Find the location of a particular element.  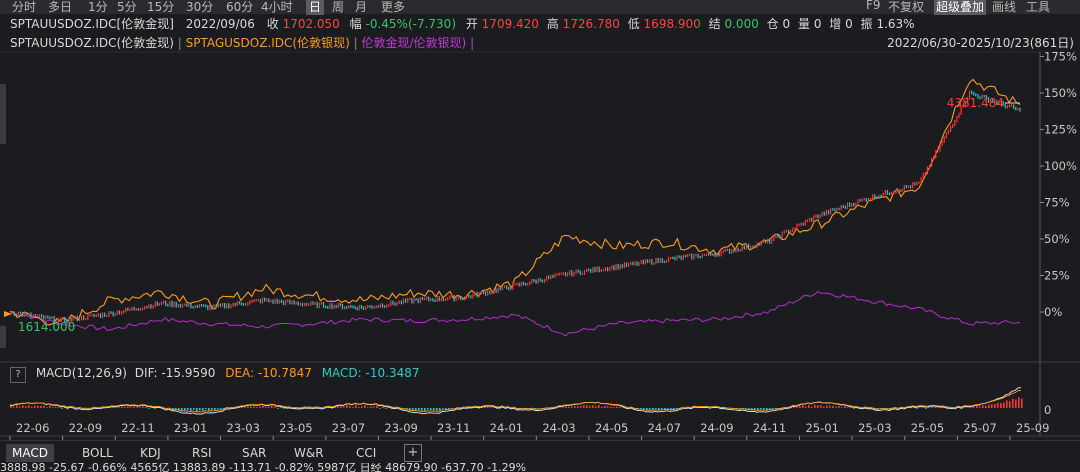

indicator-tab: SAR is located at coordinates (254, 453).